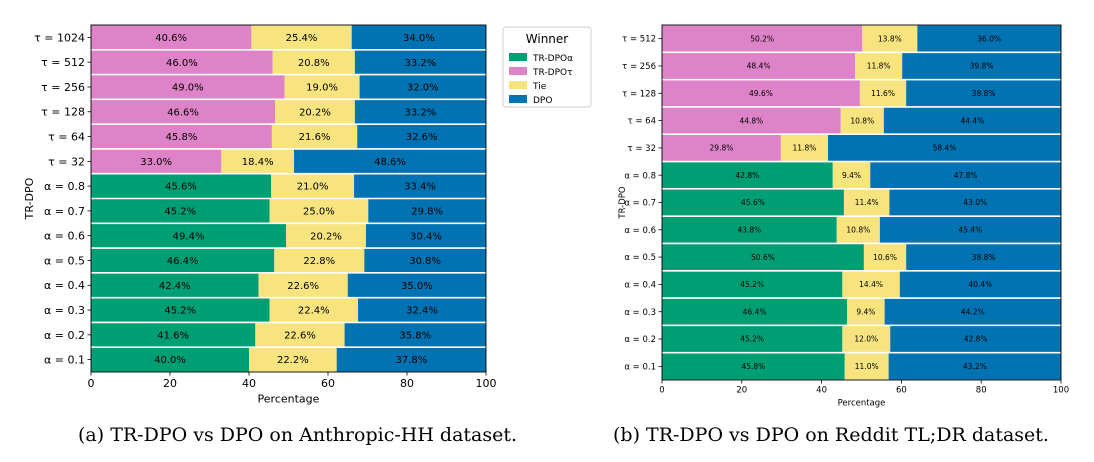 The width and height of the screenshot is (1094, 462). Describe the element at coordinates (552, 73) in the screenshot. I see `legend-label: TR-DPOτ` at that location.